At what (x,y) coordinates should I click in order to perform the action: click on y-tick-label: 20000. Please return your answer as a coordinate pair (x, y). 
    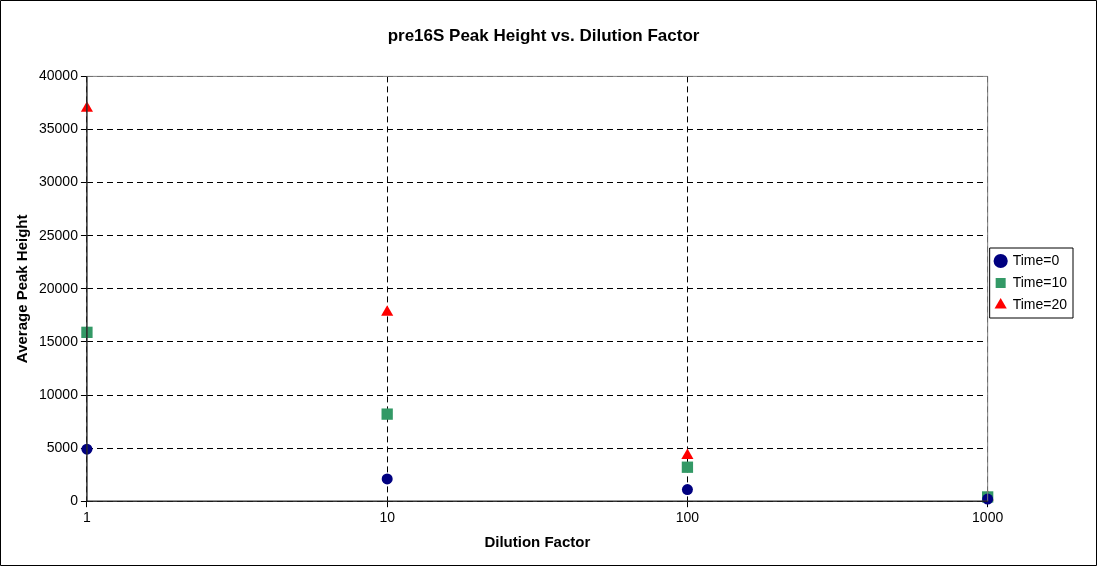
    Looking at the image, I should click on (58, 287).